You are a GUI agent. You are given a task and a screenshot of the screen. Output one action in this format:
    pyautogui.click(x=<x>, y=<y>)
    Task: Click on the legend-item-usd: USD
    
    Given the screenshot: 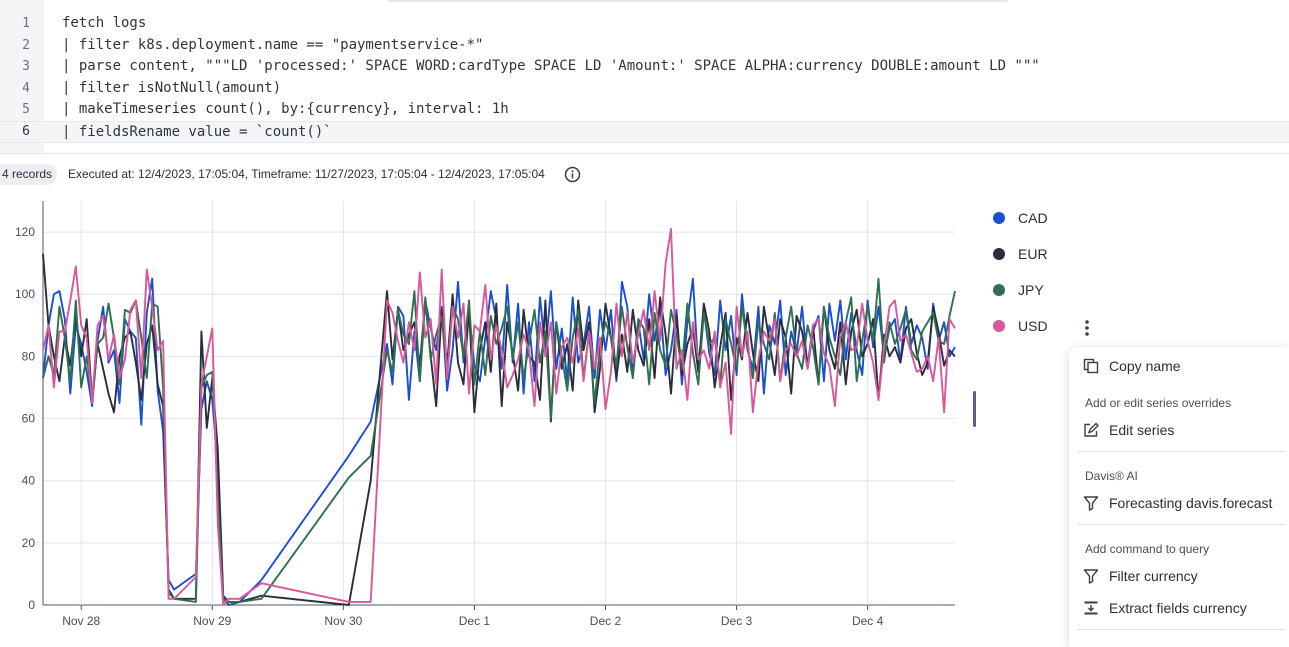 What is the action you would take?
    pyautogui.click(x=1035, y=326)
    